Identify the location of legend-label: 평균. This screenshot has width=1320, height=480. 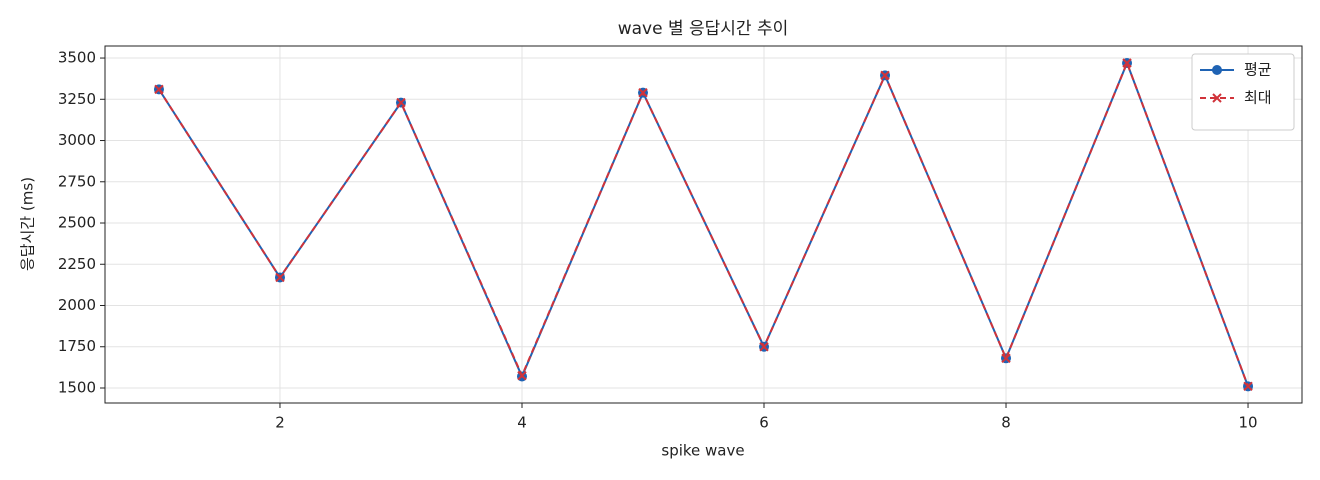
(1258, 70).